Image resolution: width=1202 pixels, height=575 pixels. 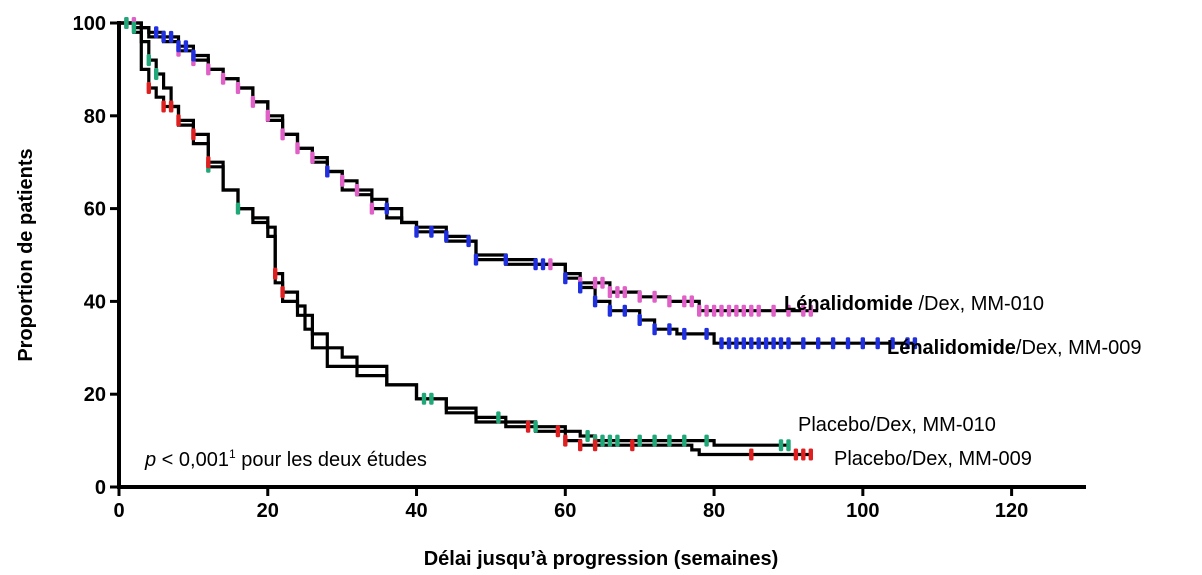 I want to click on p-value-text: < 0,001, so click(x=192, y=460).